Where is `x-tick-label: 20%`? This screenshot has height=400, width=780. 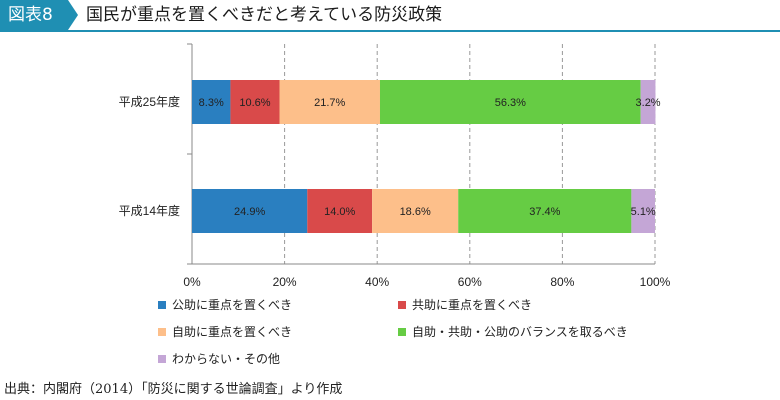
x-tick-label: 20% is located at coordinates (285, 282).